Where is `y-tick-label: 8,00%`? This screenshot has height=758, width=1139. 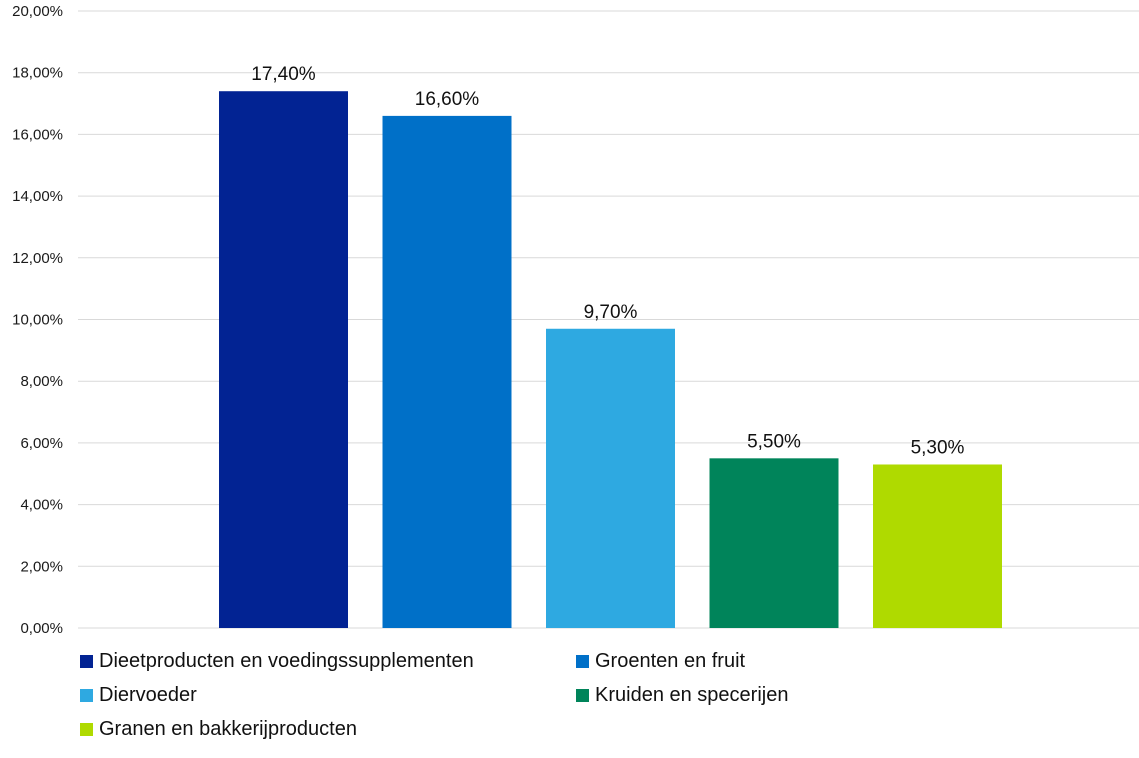 y-tick-label: 8,00% is located at coordinates (41, 381).